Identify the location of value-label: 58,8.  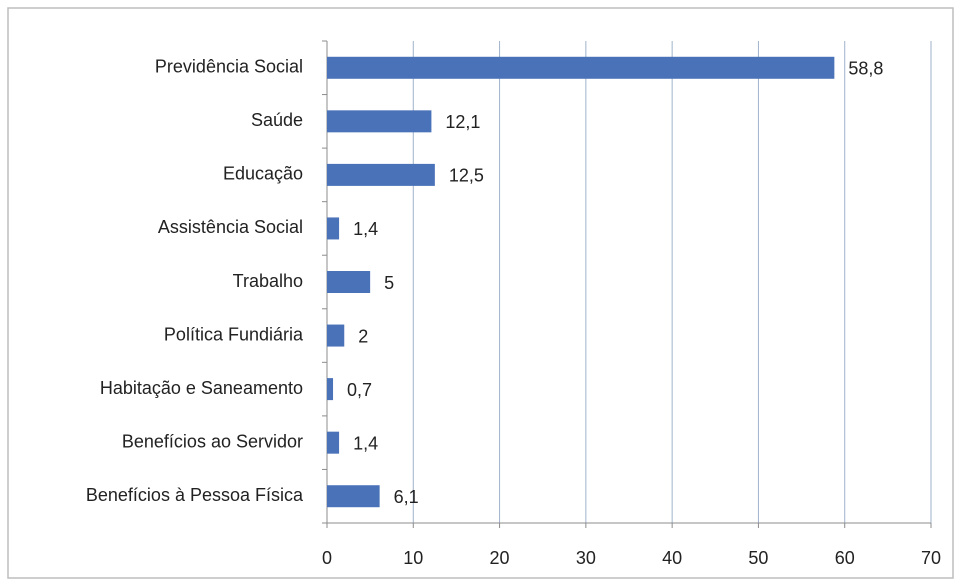
(865, 69).